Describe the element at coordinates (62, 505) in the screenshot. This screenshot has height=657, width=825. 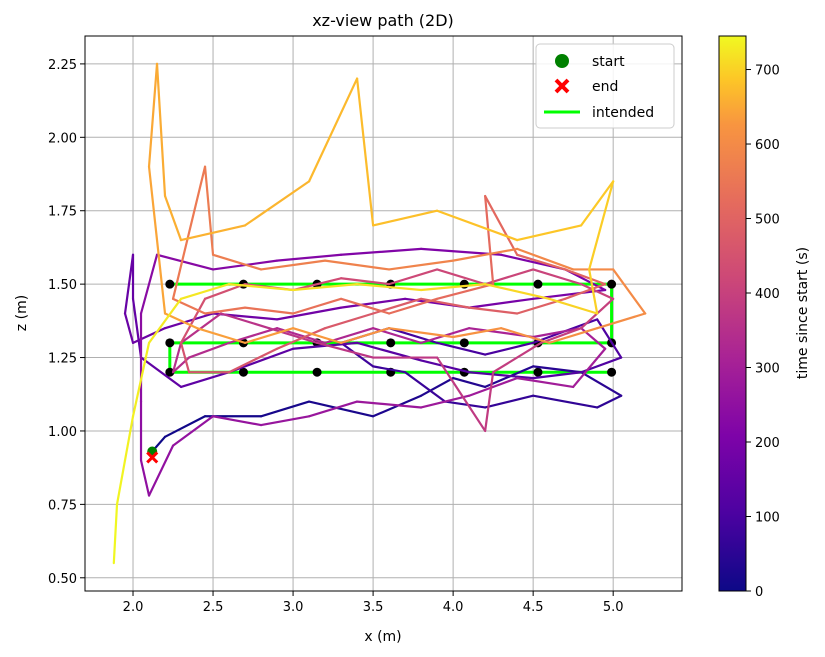
I see `y-tick-label: 0.75` at that location.